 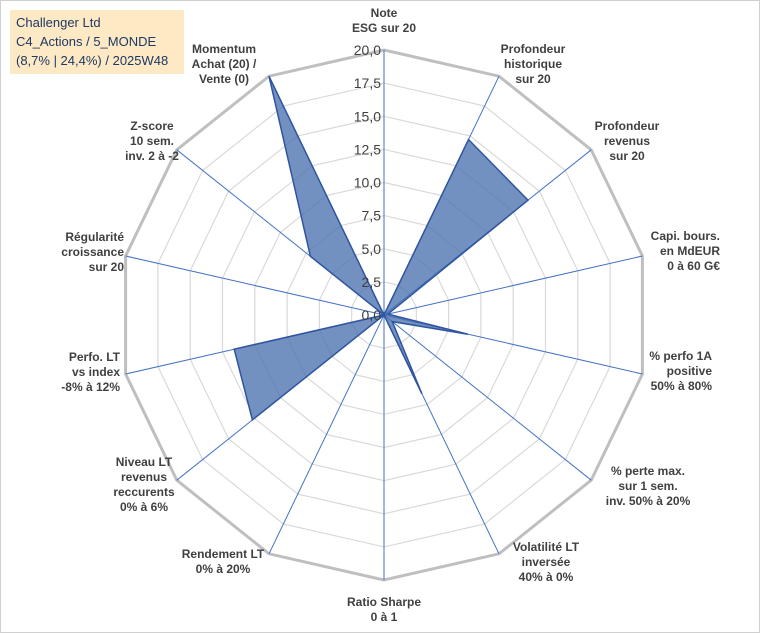 I want to click on axis-label-line: Z-score, so click(x=152, y=126).